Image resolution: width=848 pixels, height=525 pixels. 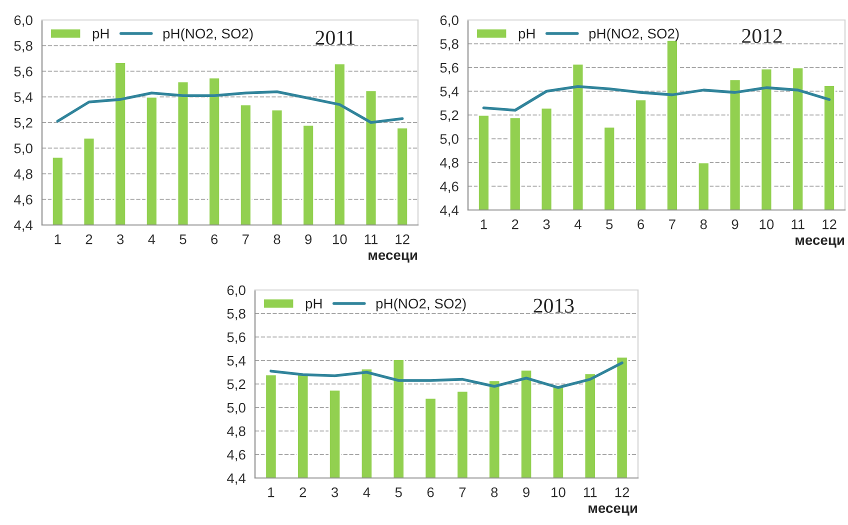 What do you see at coordinates (335, 37) in the screenshot?
I see `annotation: 2011` at bounding box center [335, 37].